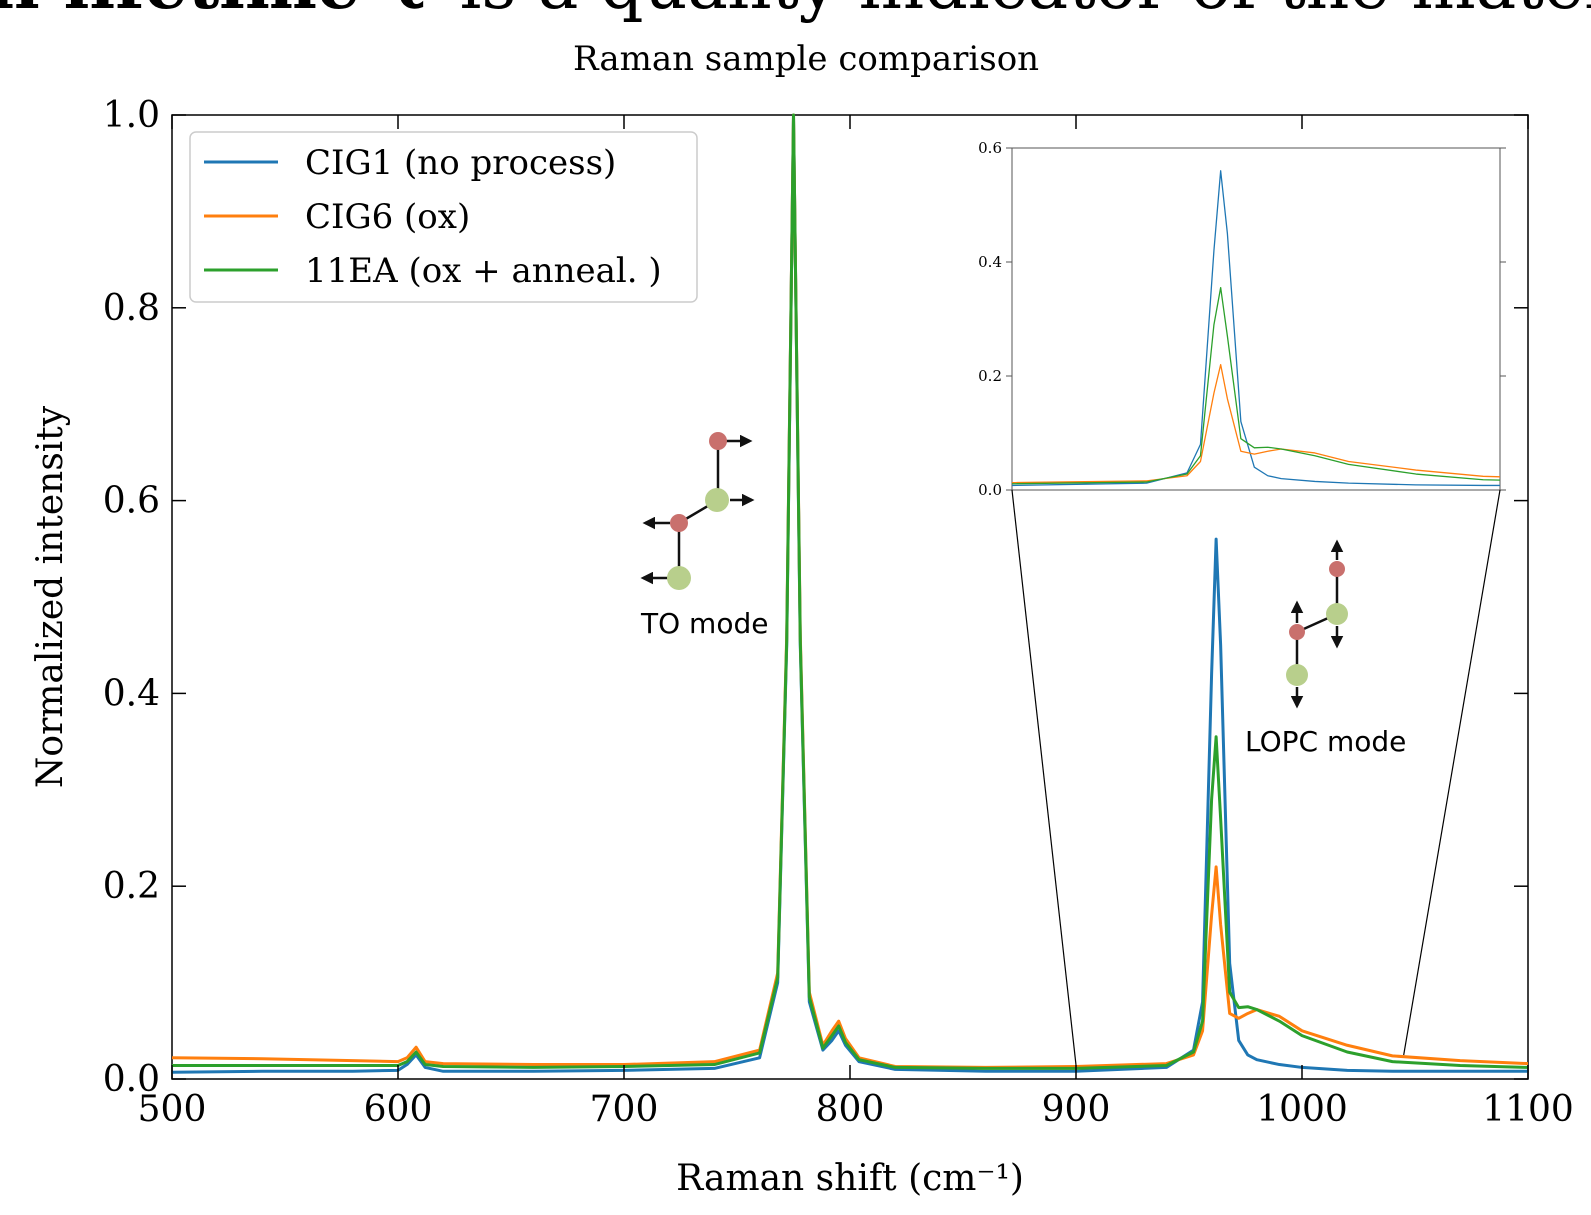 This screenshot has width=1591, height=1215. What do you see at coordinates (1076, 1109) in the screenshot?
I see `x-tick-label: 900` at bounding box center [1076, 1109].